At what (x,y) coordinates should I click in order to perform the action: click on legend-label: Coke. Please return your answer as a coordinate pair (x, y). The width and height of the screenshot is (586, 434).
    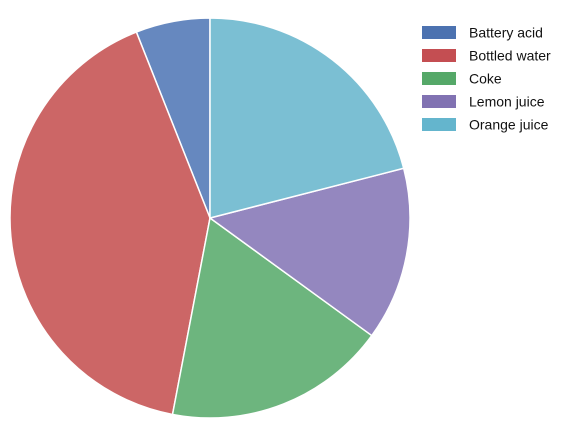
    Looking at the image, I should click on (485, 79).